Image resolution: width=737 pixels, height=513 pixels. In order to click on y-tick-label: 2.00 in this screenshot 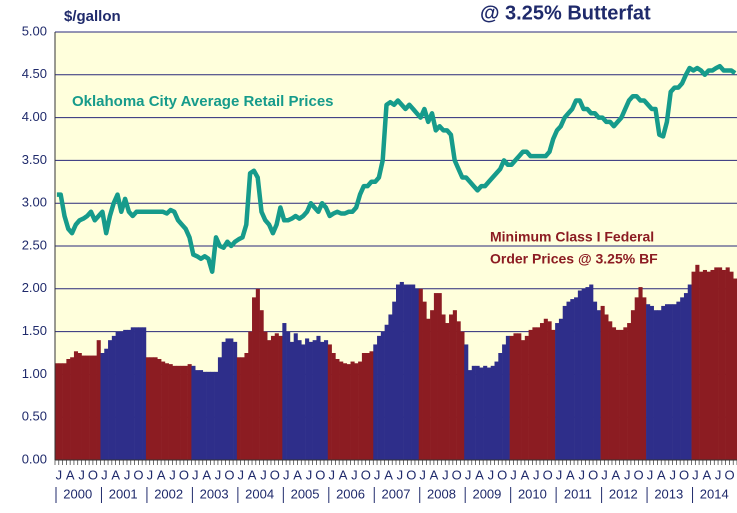, I will do `click(34, 287)`.